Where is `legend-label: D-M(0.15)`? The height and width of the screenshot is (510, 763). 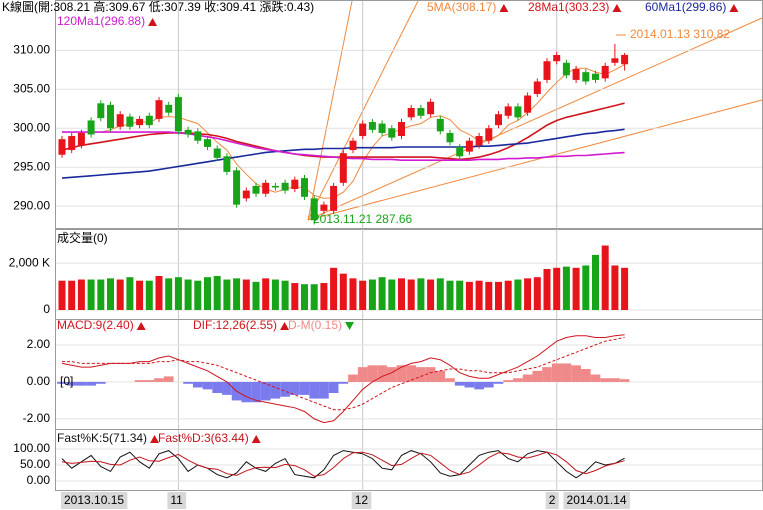
legend-label: D-M(0.15) is located at coordinates (315, 325).